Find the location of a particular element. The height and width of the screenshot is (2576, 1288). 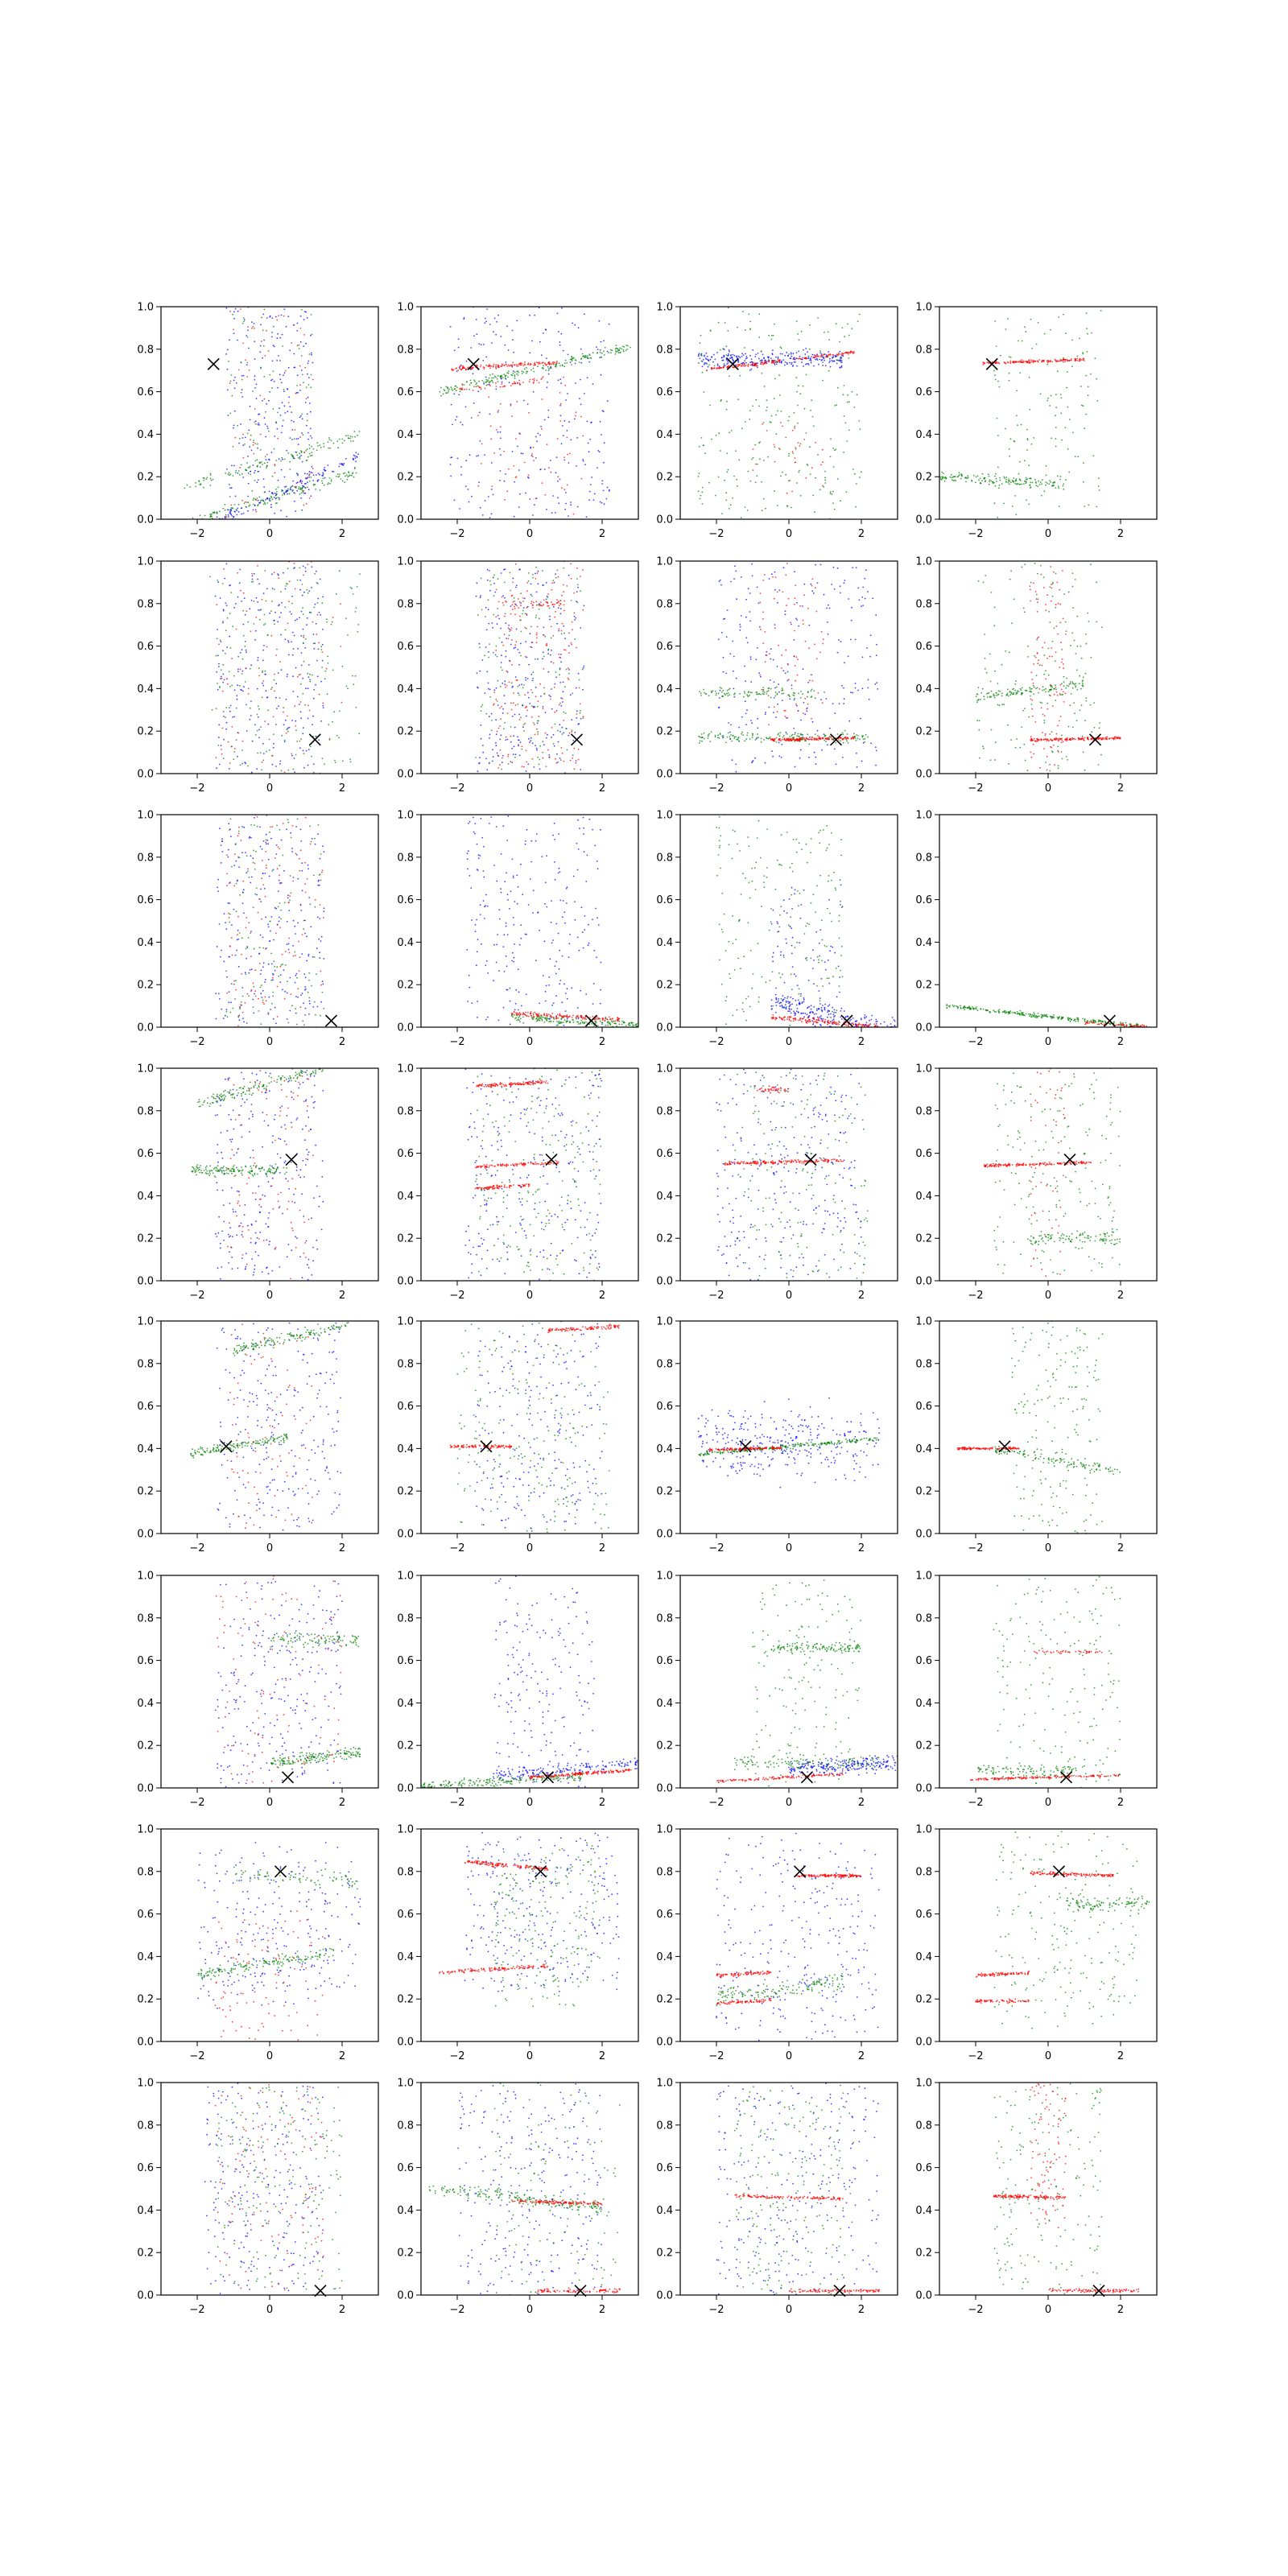

y-tick-label: 0.8 is located at coordinates (405, 604).